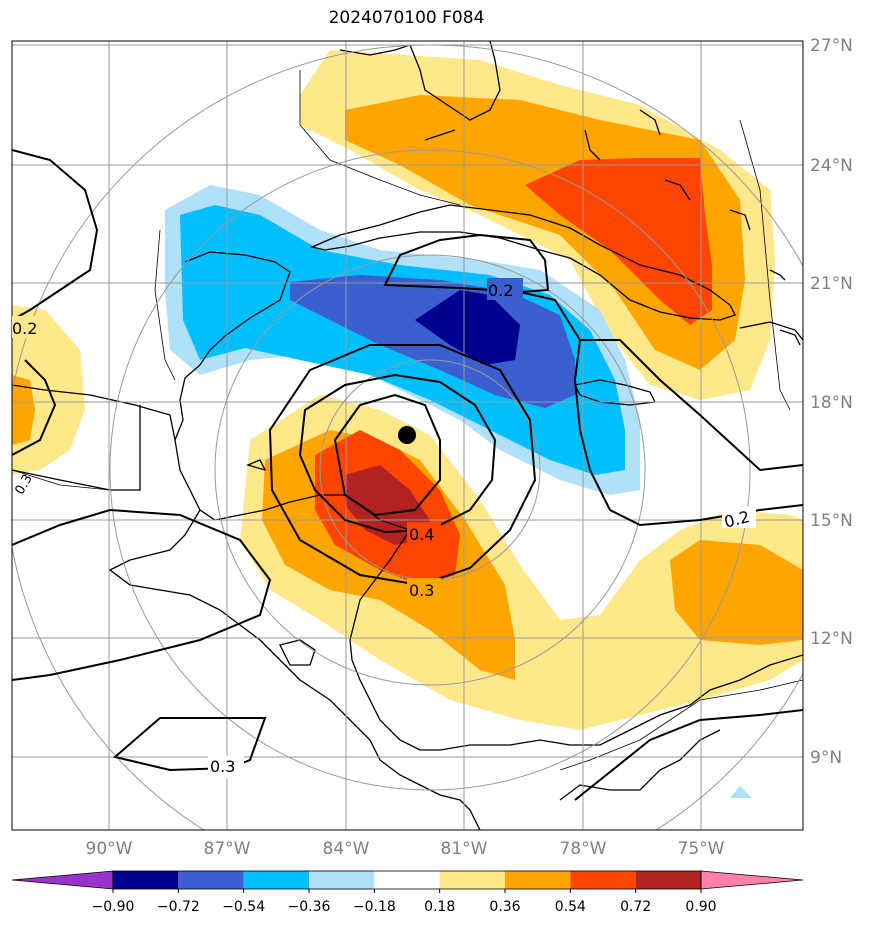  What do you see at coordinates (109, 849) in the screenshot?
I see `lon-label: 90°W` at bounding box center [109, 849].